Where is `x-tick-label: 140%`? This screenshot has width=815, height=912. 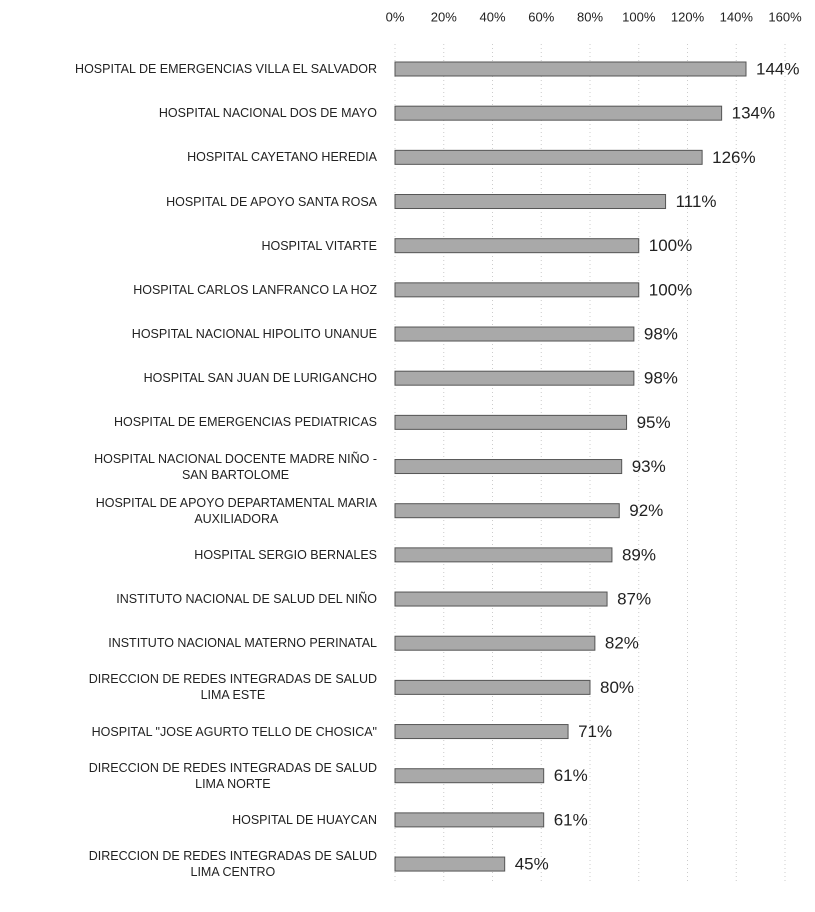 x-tick-label: 140% is located at coordinates (737, 16).